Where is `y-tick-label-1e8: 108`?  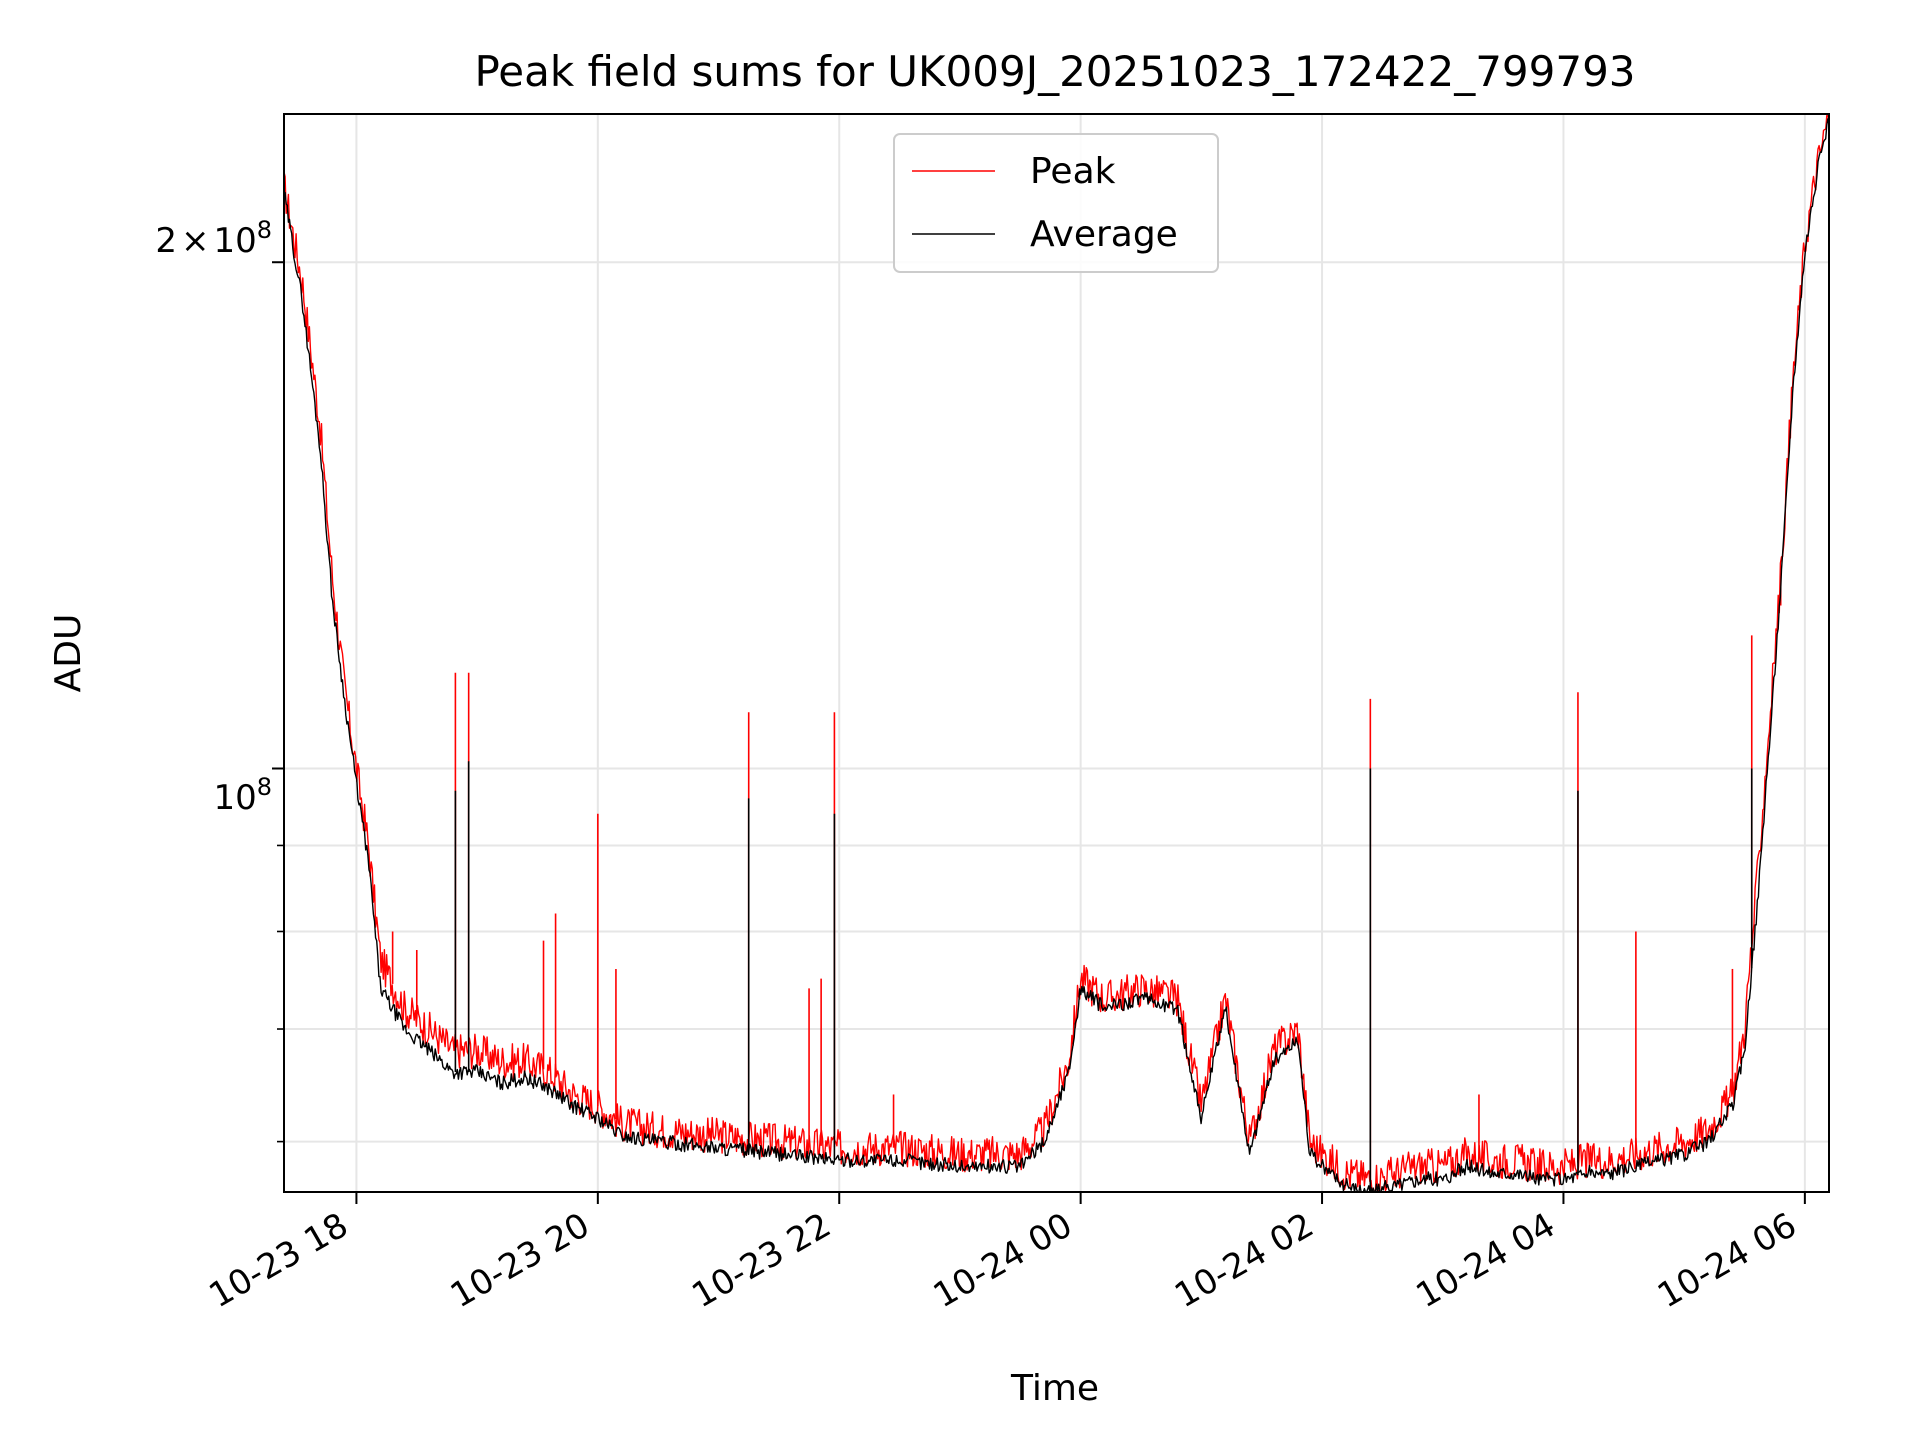 y-tick-label-1e8: 108 is located at coordinates (242, 795).